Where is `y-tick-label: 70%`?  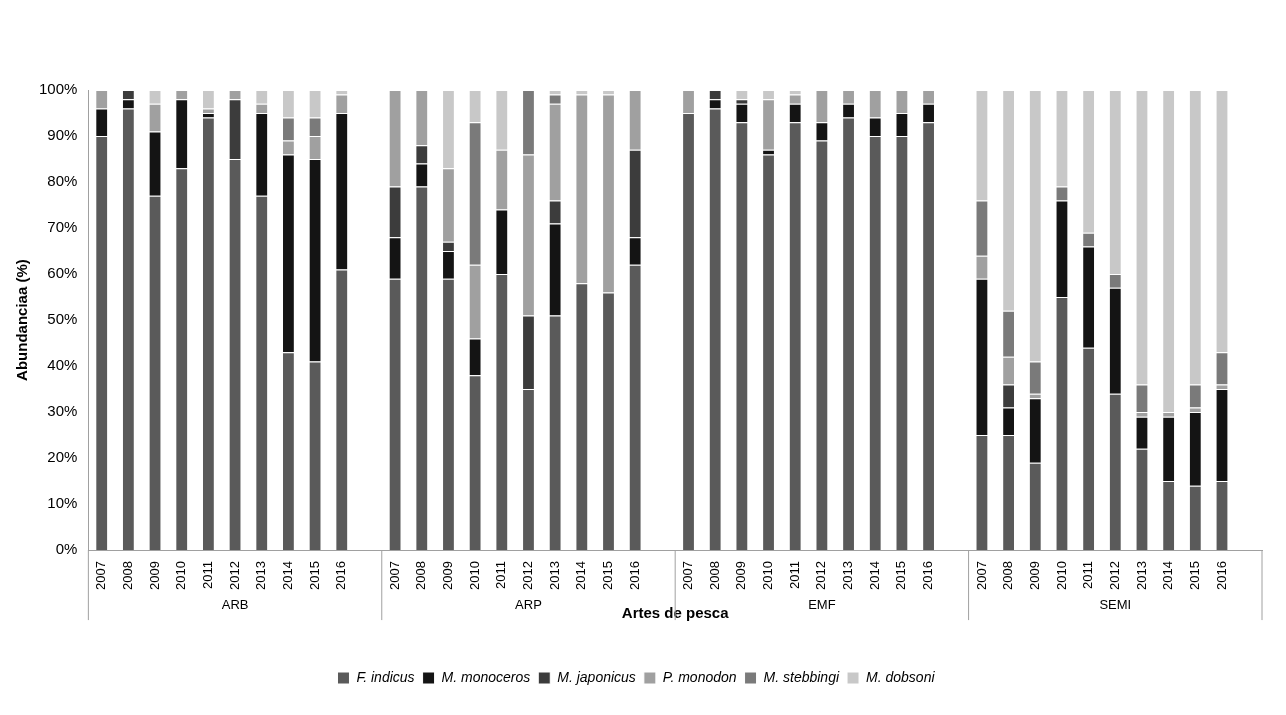
y-tick-label: 70% is located at coordinates (62, 227).